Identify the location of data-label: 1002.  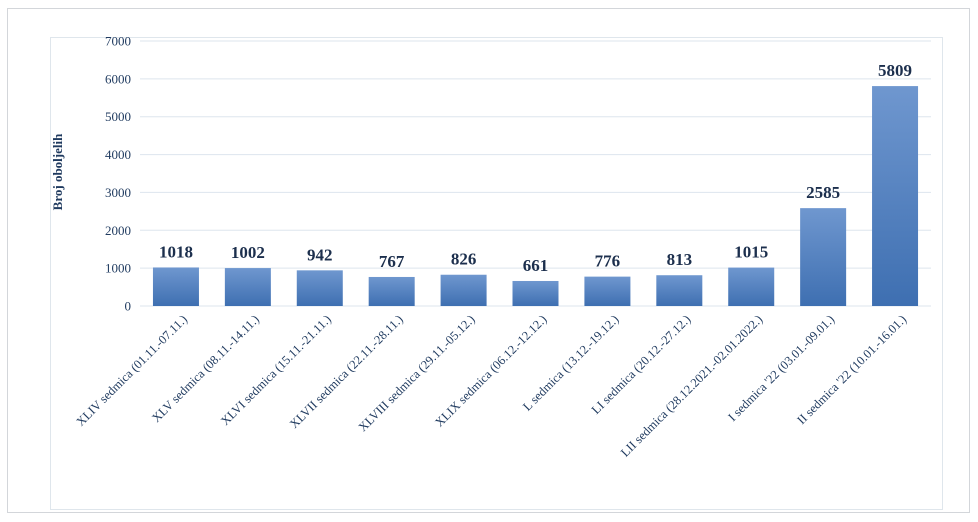
(248, 252).